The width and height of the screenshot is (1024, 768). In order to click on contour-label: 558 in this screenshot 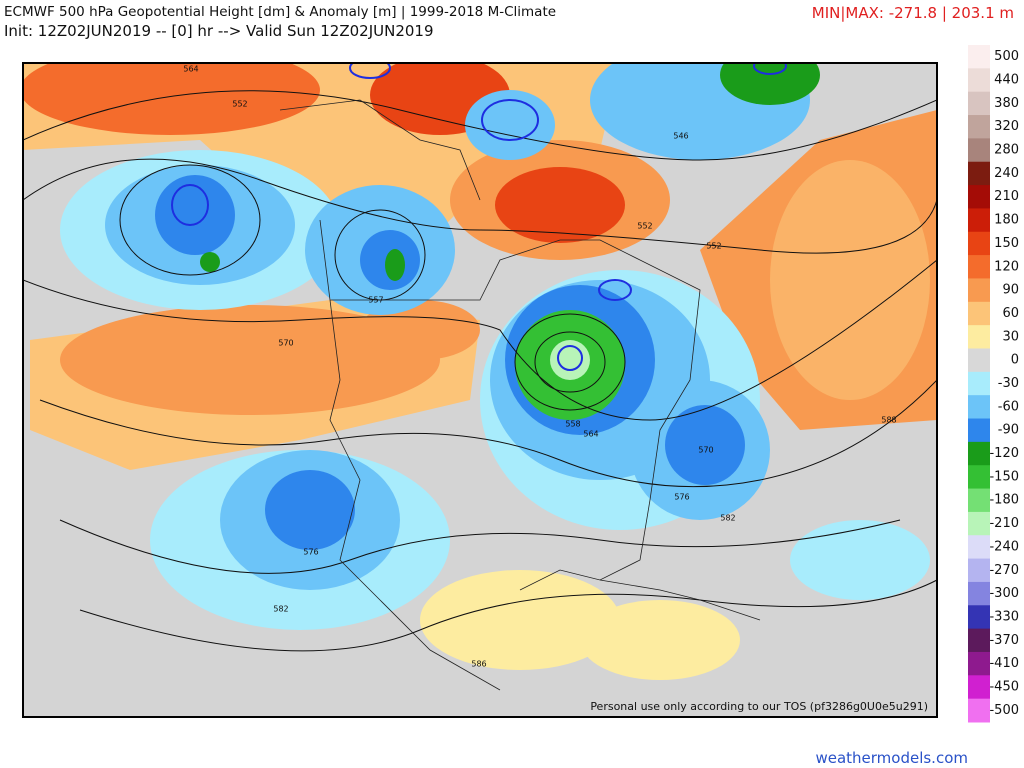, I will do `click(572, 424)`.